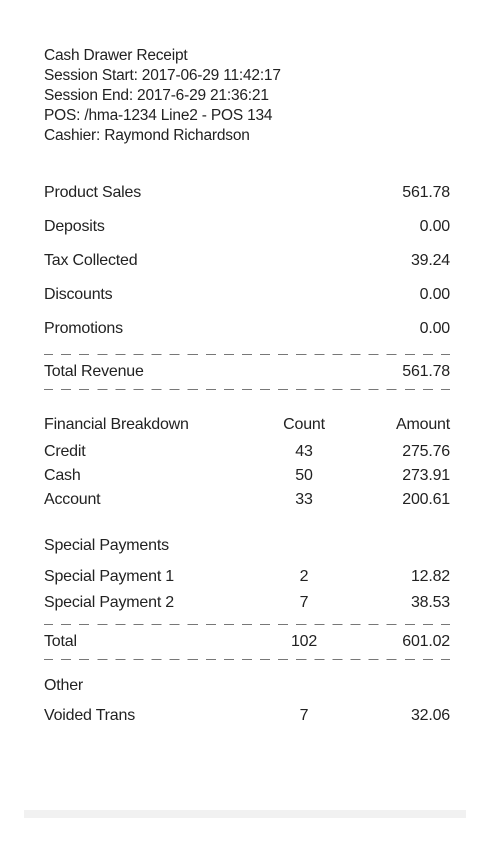 Image resolution: width=503 pixels, height=847 pixels. What do you see at coordinates (62, 475) in the screenshot?
I see `breakdown-label: Cash` at bounding box center [62, 475].